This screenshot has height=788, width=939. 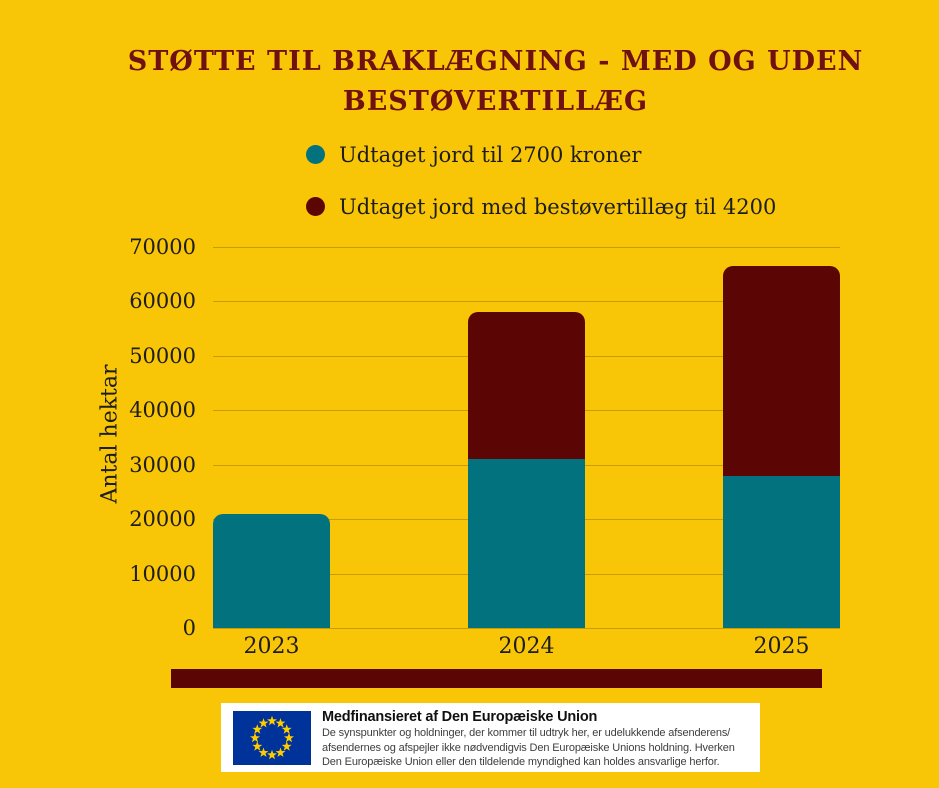 I want to click on bar-2025, so click(x=781, y=447).